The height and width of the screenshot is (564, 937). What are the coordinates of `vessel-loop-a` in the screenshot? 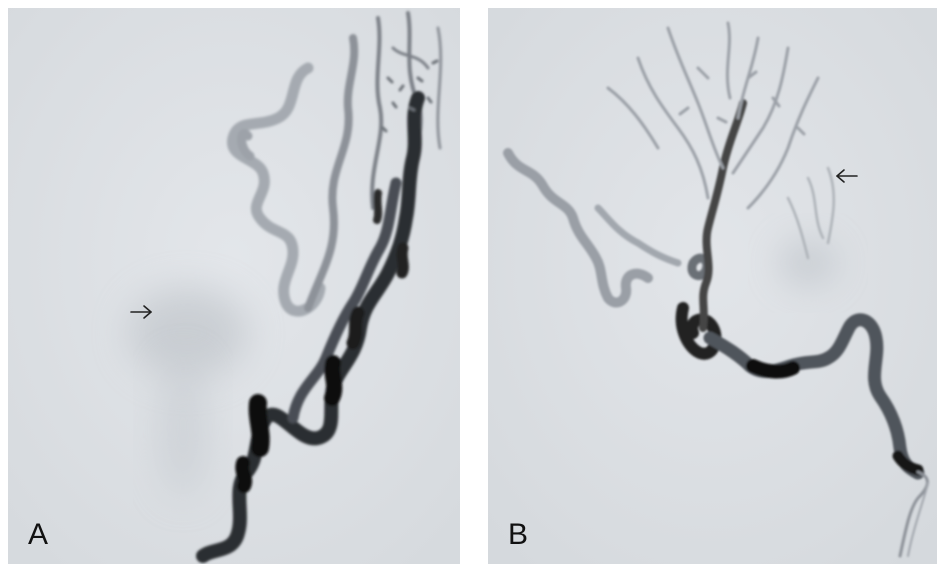 It's located at (246, 145).